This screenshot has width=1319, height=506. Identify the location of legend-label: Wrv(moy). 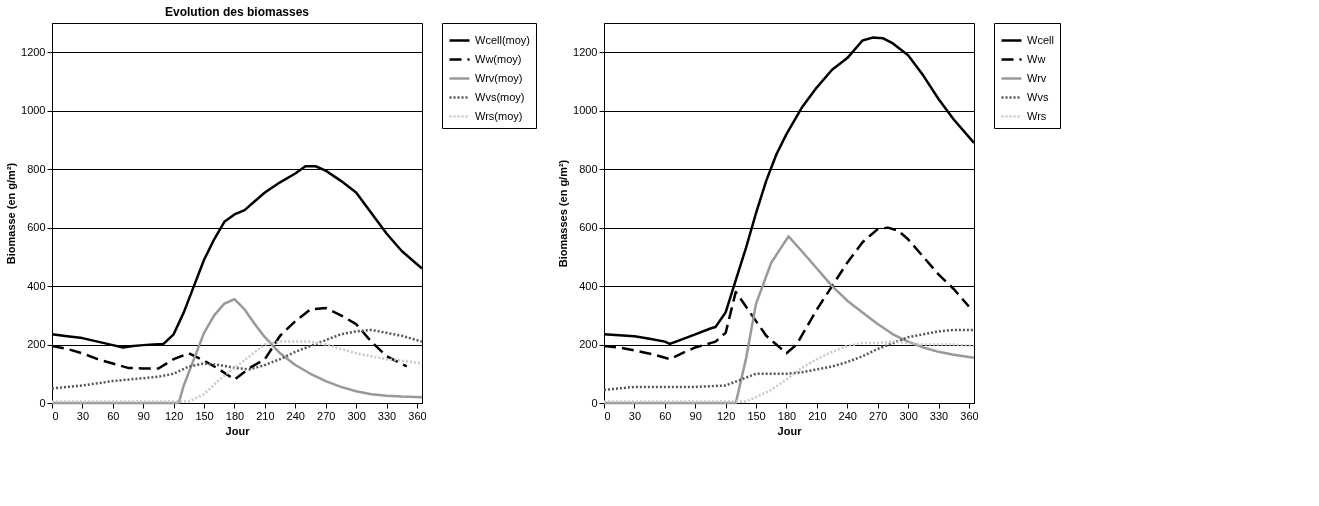
(499, 77).